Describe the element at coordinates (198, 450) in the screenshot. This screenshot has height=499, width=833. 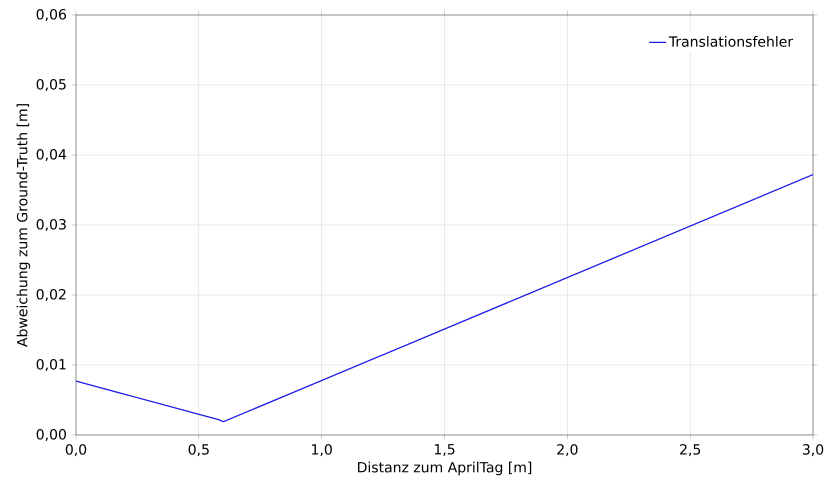
I see `x-tick-label: 0,5` at that location.